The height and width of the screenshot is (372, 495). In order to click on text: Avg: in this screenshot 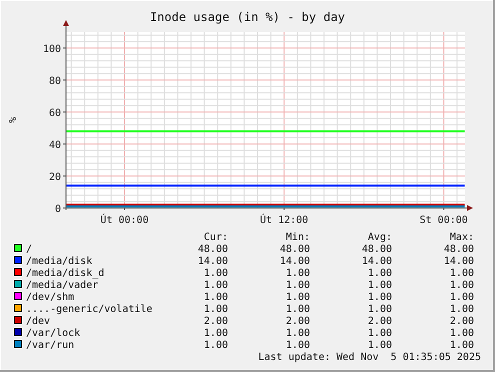, I will do `click(380, 237)`.